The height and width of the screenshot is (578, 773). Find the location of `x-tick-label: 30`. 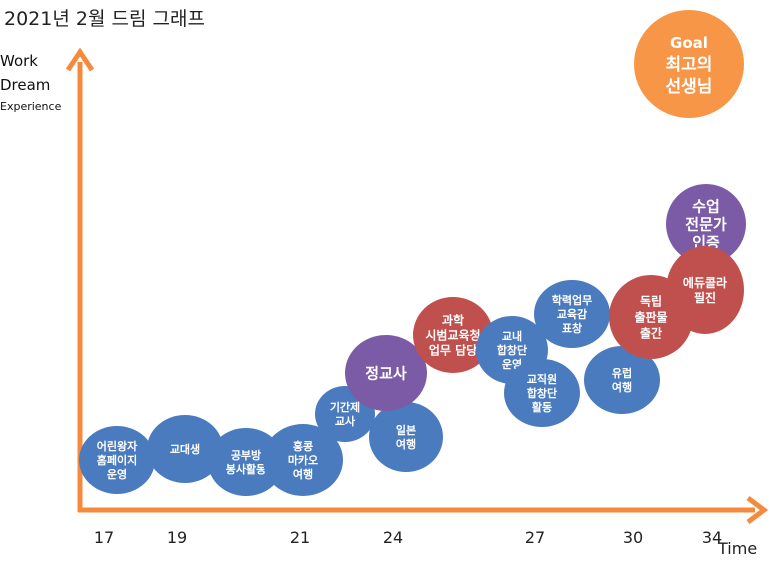

x-tick-label: 30 is located at coordinates (633, 537).